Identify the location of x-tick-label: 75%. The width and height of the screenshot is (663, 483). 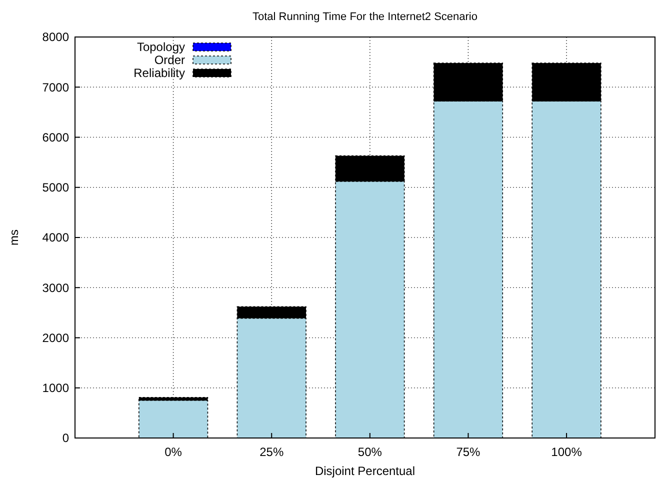
(468, 452).